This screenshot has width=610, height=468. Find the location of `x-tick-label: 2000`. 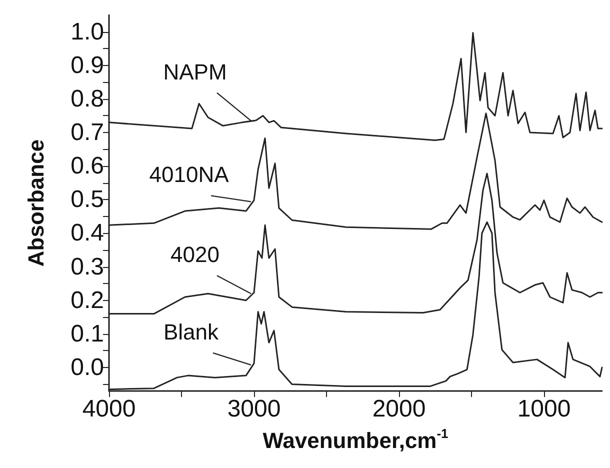

x-tick-label: 2000 is located at coordinates (399, 409).